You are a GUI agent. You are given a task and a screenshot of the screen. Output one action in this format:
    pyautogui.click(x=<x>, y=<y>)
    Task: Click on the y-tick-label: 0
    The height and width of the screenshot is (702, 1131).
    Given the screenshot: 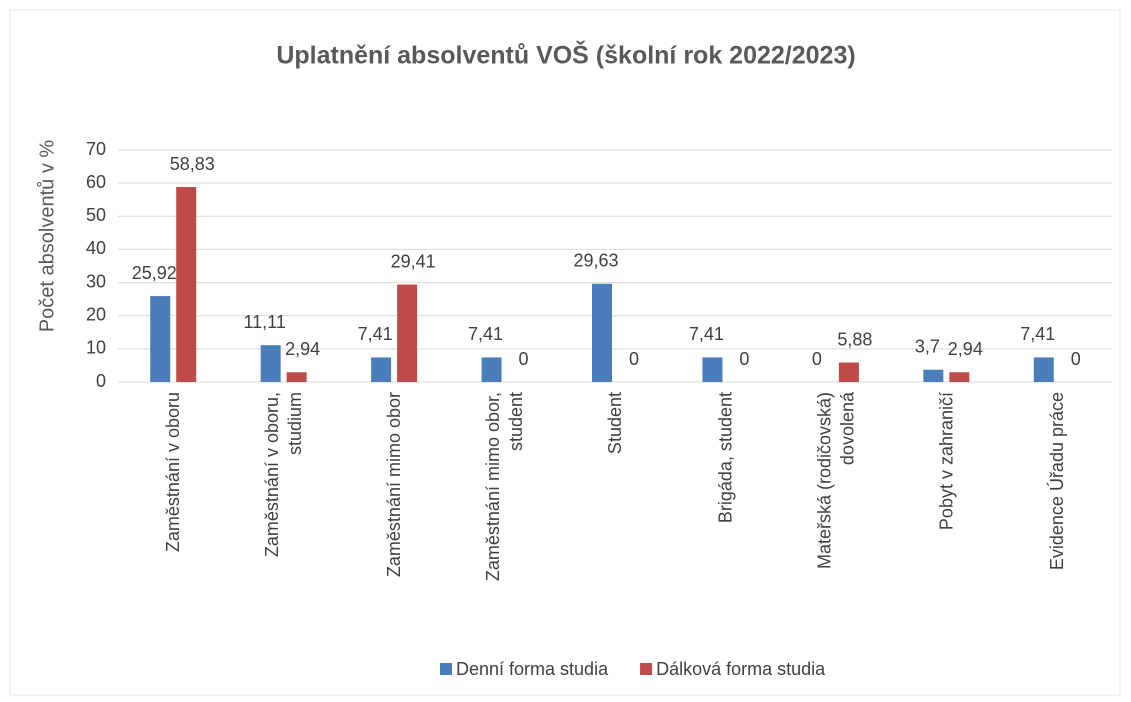 What is the action you would take?
    pyautogui.click(x=101, y=381)
    